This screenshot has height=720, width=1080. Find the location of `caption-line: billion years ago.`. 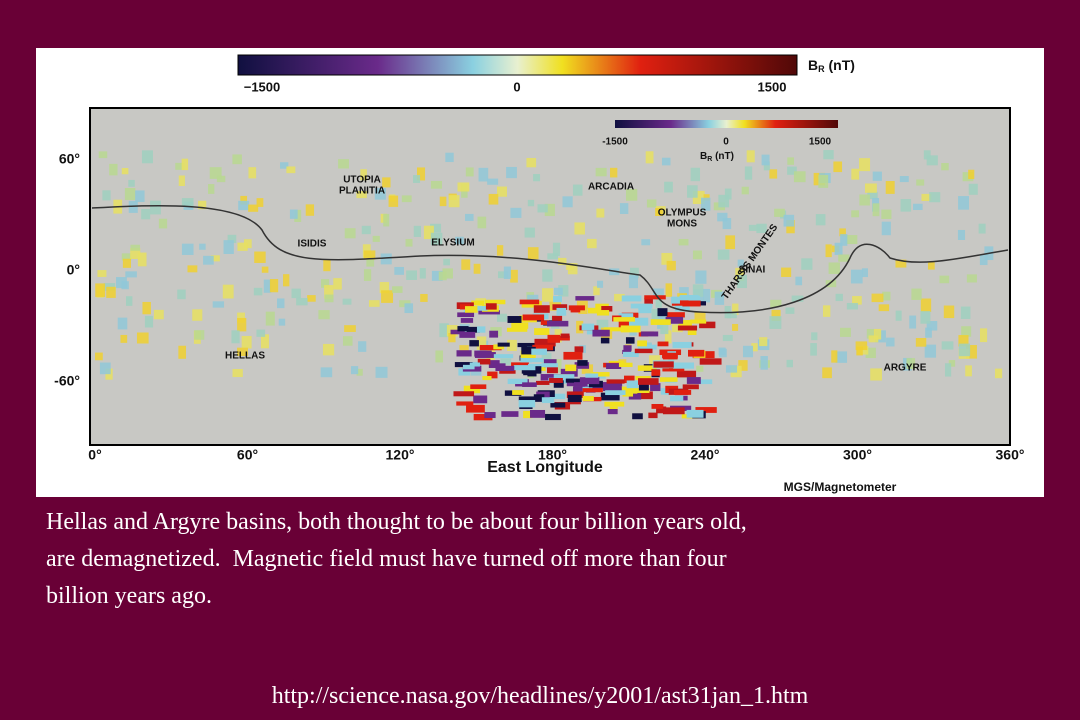

caption-line: billion years ago. is located at coordinates (129, 596).